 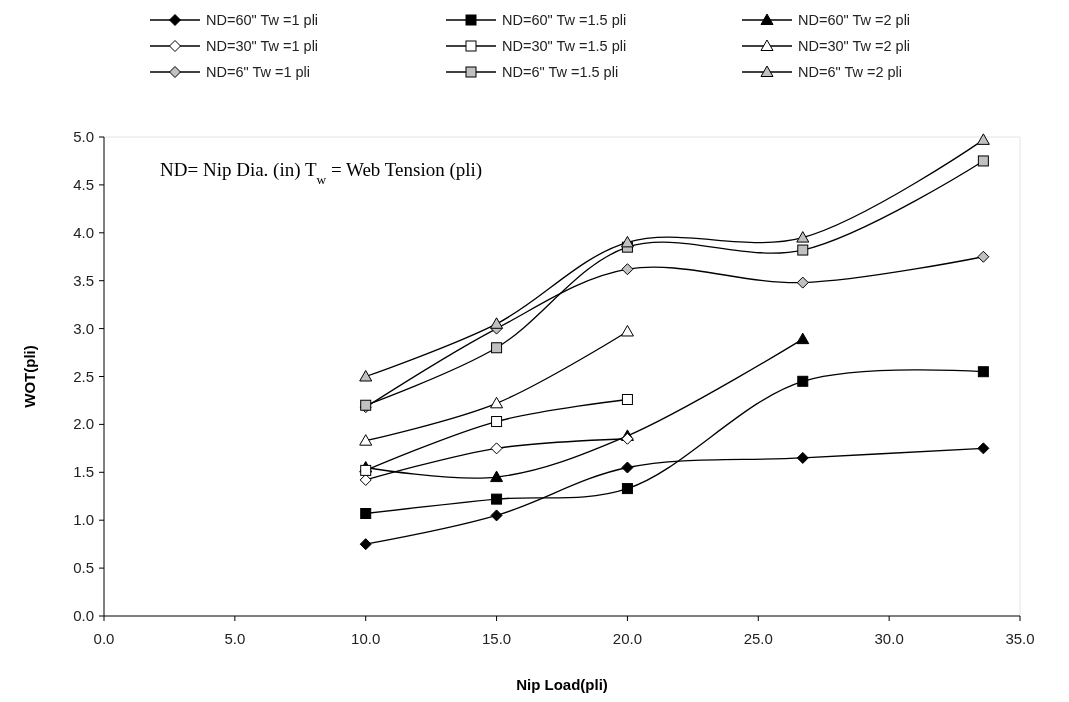 What do you see at coordinates (83, 328) in the screenshot?
I see `y-tick-label: 3.0` at bounding box center [83, 328].